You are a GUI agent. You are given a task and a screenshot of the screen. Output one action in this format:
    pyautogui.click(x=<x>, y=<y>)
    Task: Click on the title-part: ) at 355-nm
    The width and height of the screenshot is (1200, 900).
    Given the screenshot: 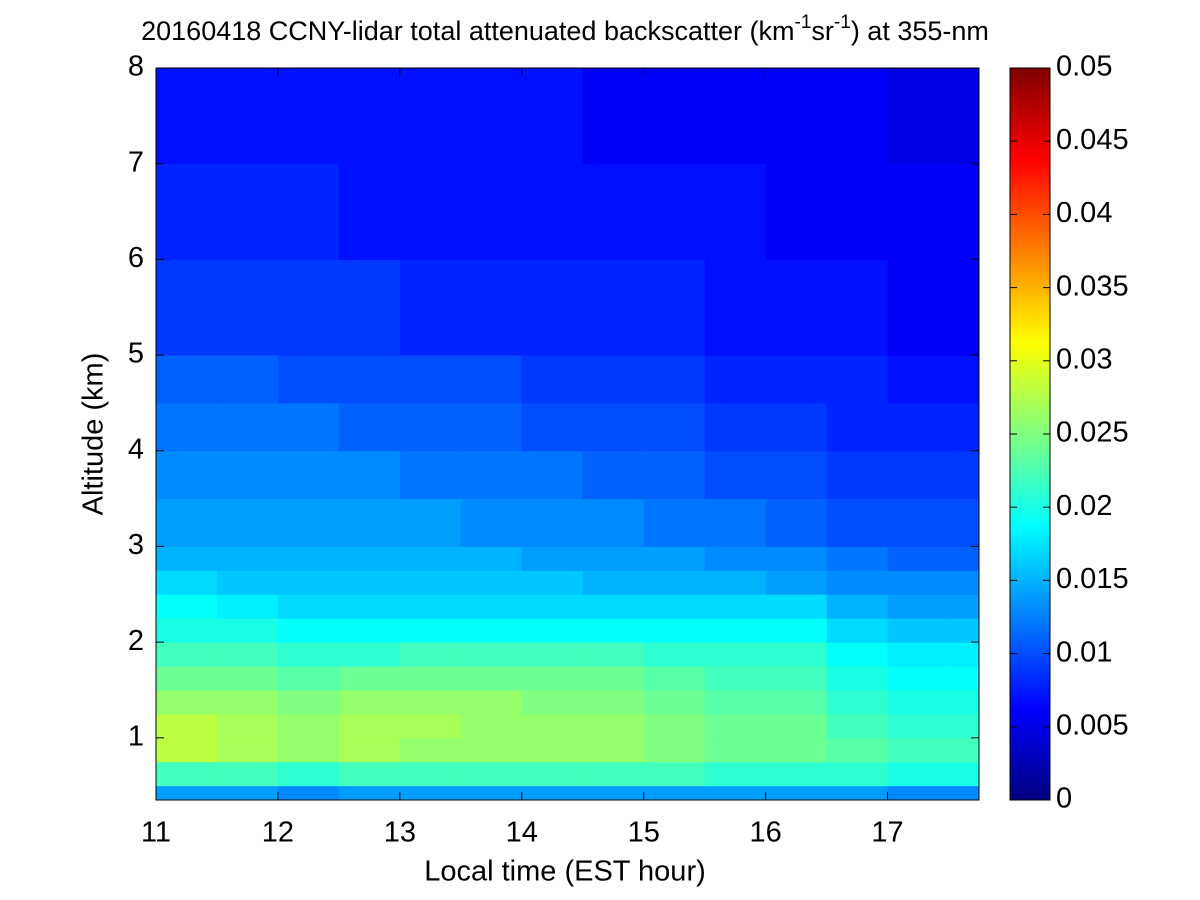 What is the action you would take?
    pyautogui.click(x=920, y=31)
    